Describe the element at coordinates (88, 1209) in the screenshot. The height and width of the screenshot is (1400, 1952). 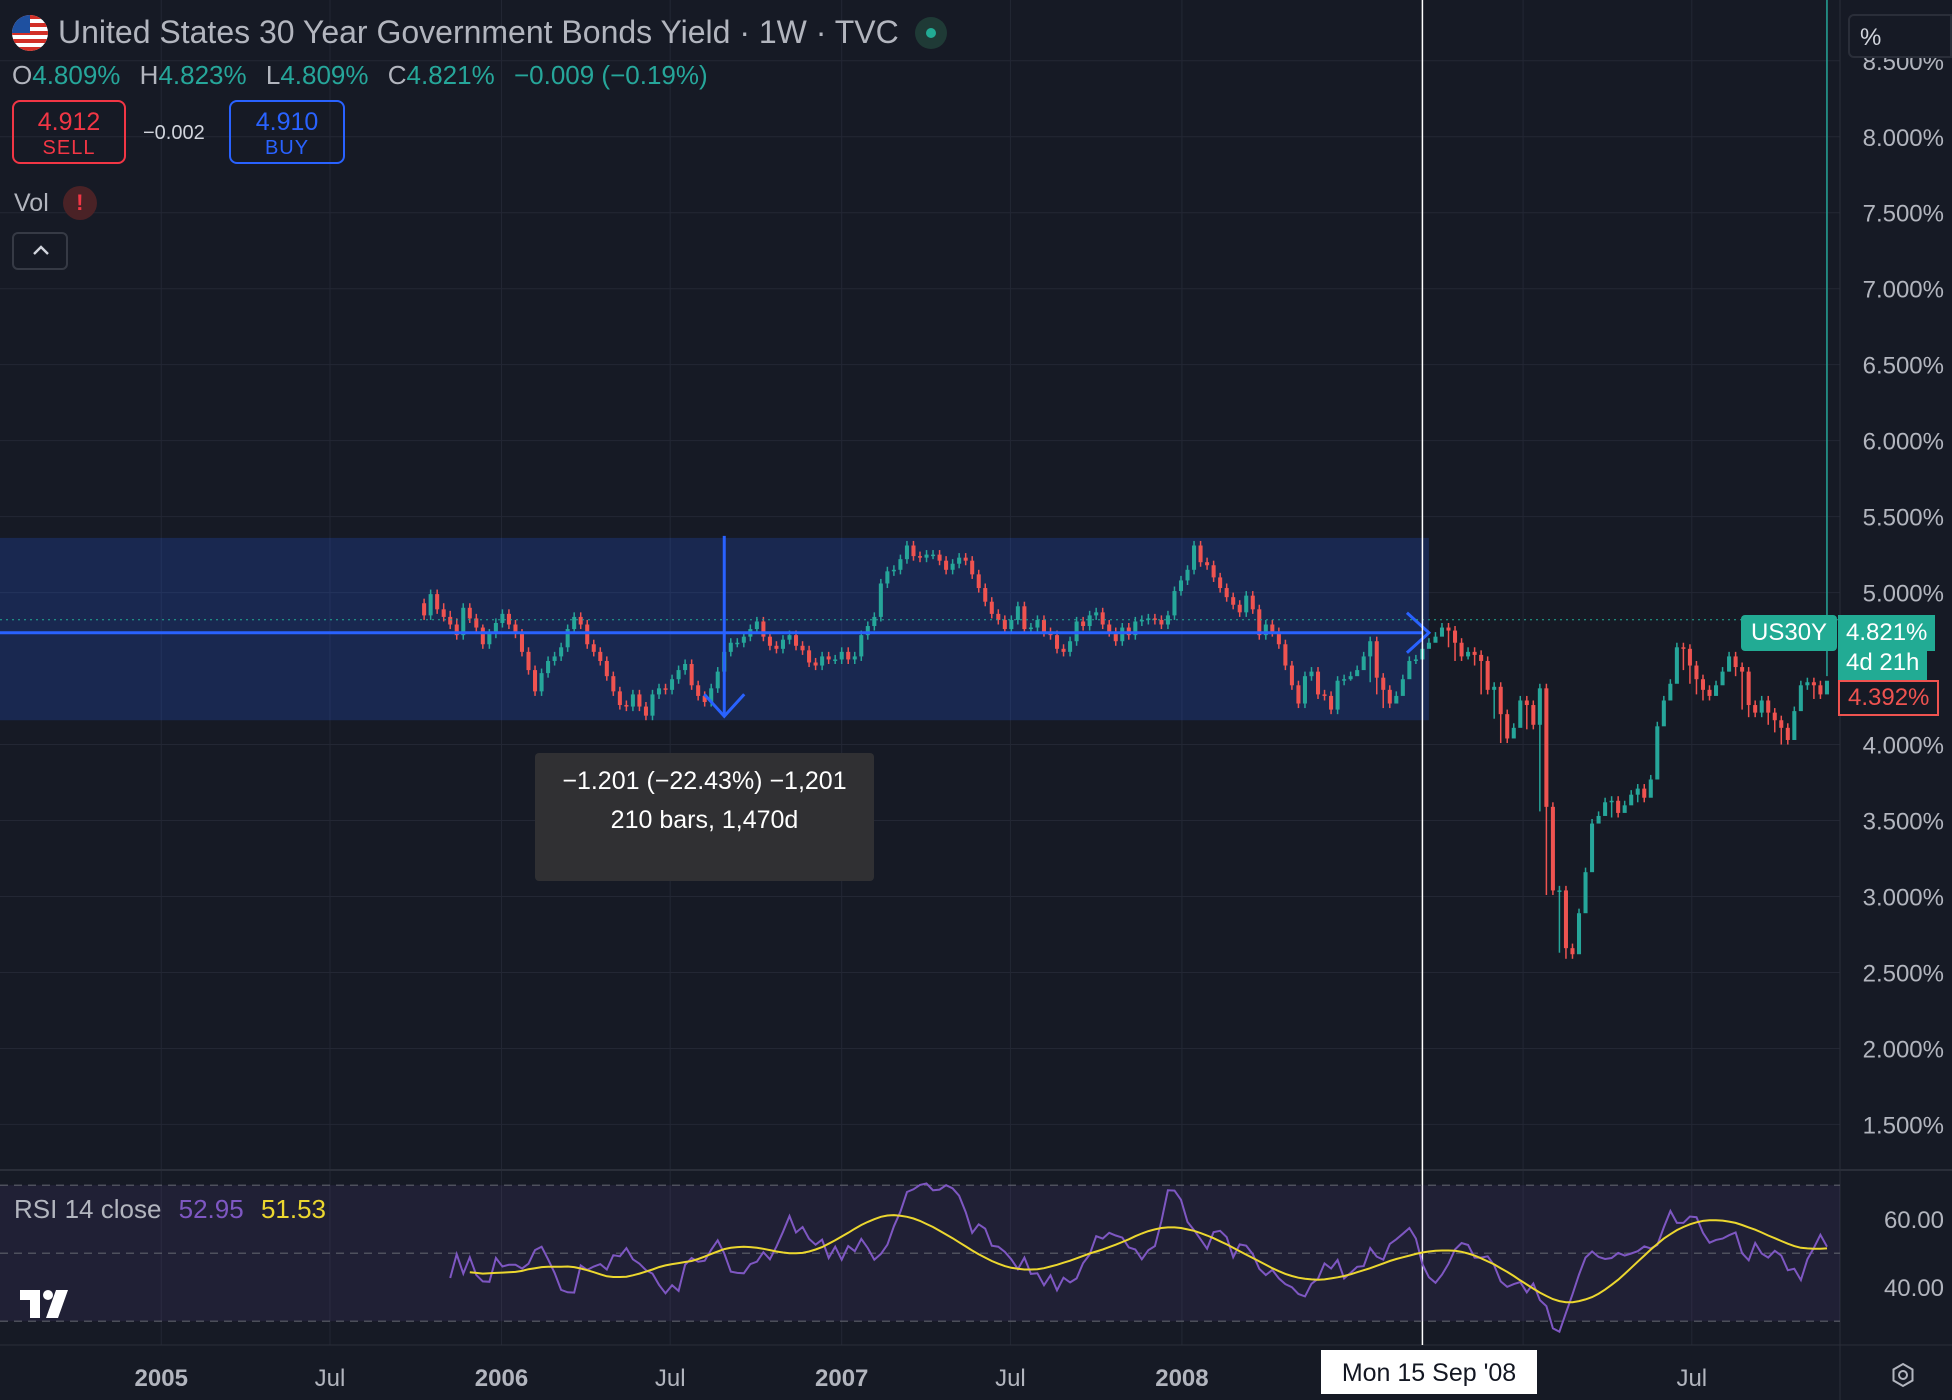
I see `rsi-title: RSI 14 close` at that location.